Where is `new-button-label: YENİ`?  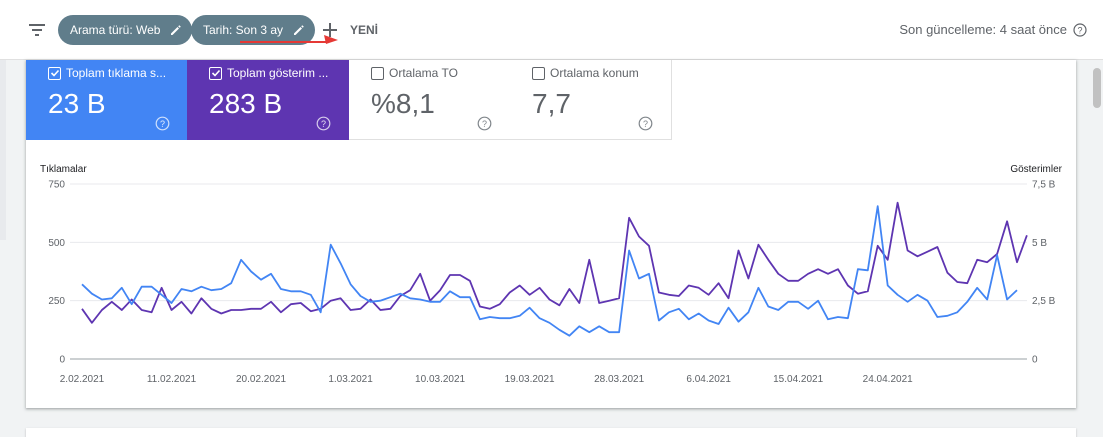
new-button-label: YENİ is located at coordinates (364, 30).